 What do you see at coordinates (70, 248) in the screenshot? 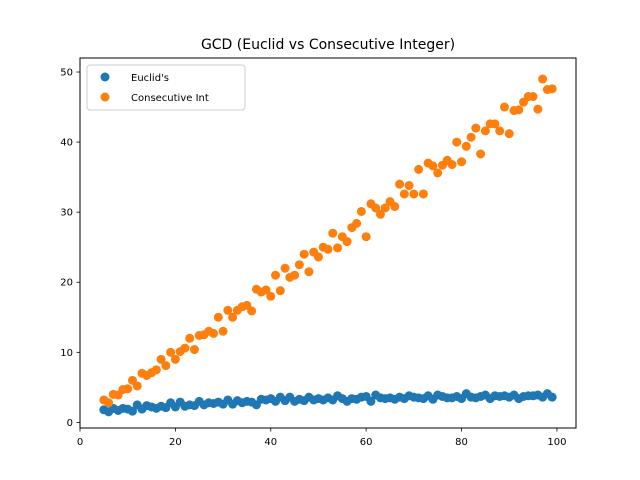
I see `y-axis: 0 10 20 30 40 50` at bounding box center [70, 248].